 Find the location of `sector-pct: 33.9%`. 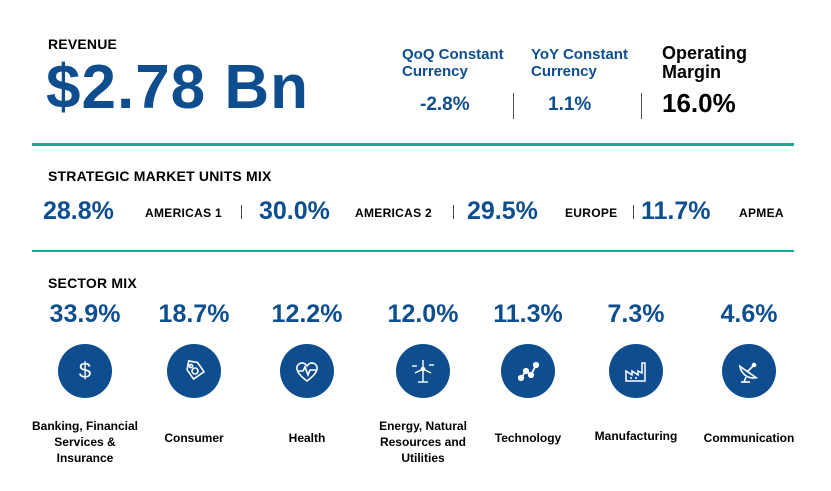

sector-pct: 33.9% is located at coordinates (85, 314).